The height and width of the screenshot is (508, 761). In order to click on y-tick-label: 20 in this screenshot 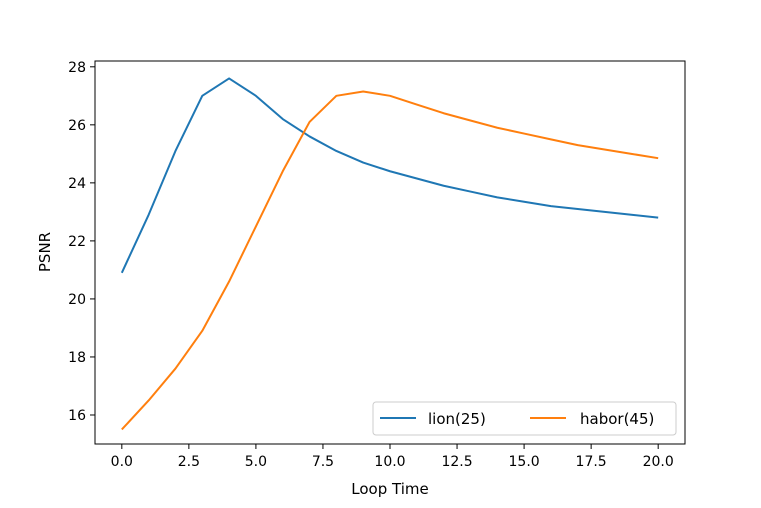, I will do `click(77, 300)`.